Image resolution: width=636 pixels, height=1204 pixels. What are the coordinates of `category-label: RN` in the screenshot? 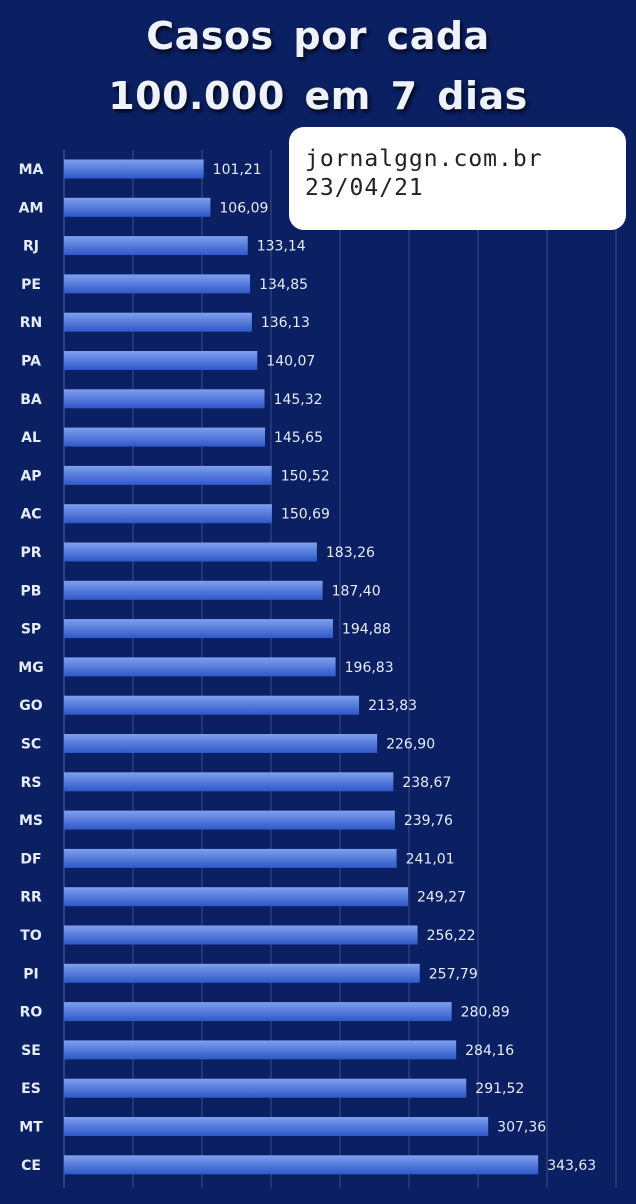 It's located at (31, 323).